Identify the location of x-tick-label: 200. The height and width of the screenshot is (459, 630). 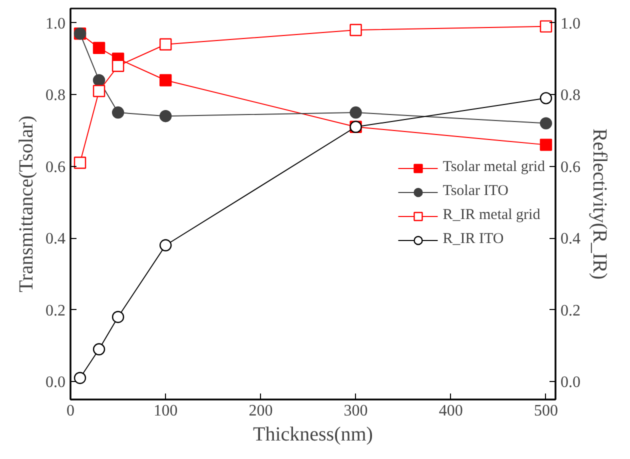
(260, 411).